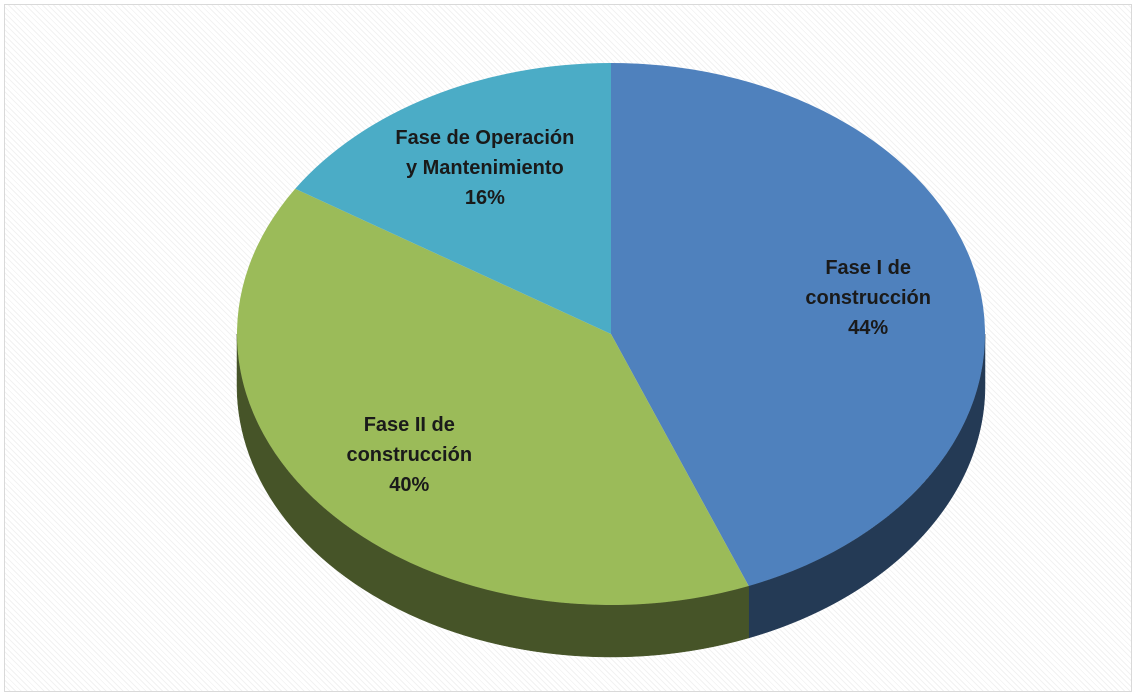 The height and width of the screenshot is (696, 1138). What do you see at coordinates (485, 152) in the screenshot?
I see `category-label: Fase de Operación y Mantenimiento` at bounding box center [485, 152].